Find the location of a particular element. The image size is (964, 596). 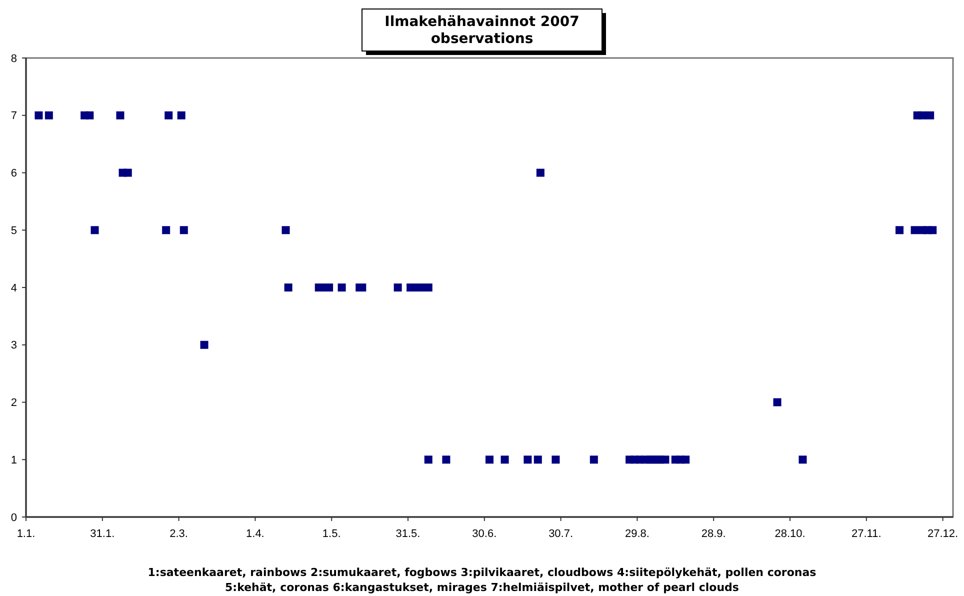

x-tick-label: 28.10. is located at coordinates (790, 534).